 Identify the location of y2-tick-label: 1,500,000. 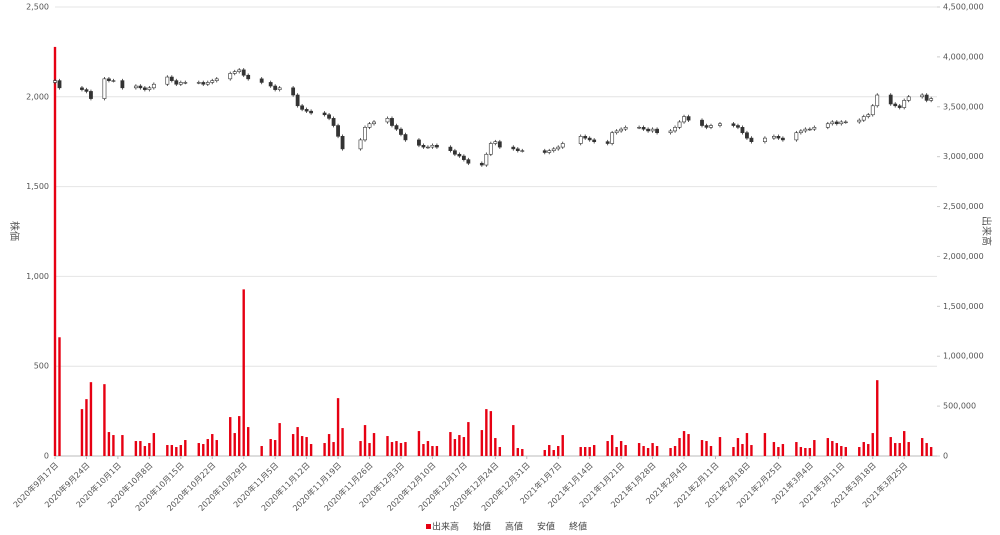
(963, 306).